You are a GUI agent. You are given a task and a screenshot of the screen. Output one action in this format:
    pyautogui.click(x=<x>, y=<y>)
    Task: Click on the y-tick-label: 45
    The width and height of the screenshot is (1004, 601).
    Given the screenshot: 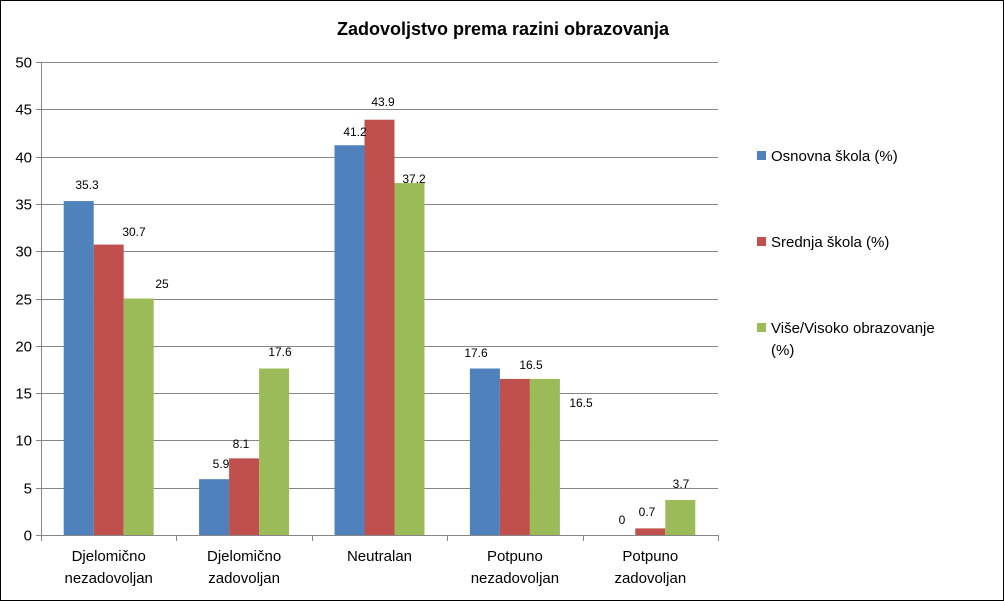 What is the action you would take?
    pyautogui.click(x=23, y=110)
    